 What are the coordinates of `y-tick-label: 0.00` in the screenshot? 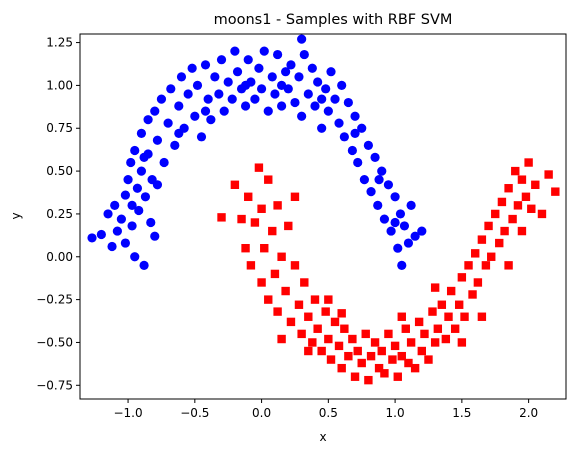 It's located at (59, 257).